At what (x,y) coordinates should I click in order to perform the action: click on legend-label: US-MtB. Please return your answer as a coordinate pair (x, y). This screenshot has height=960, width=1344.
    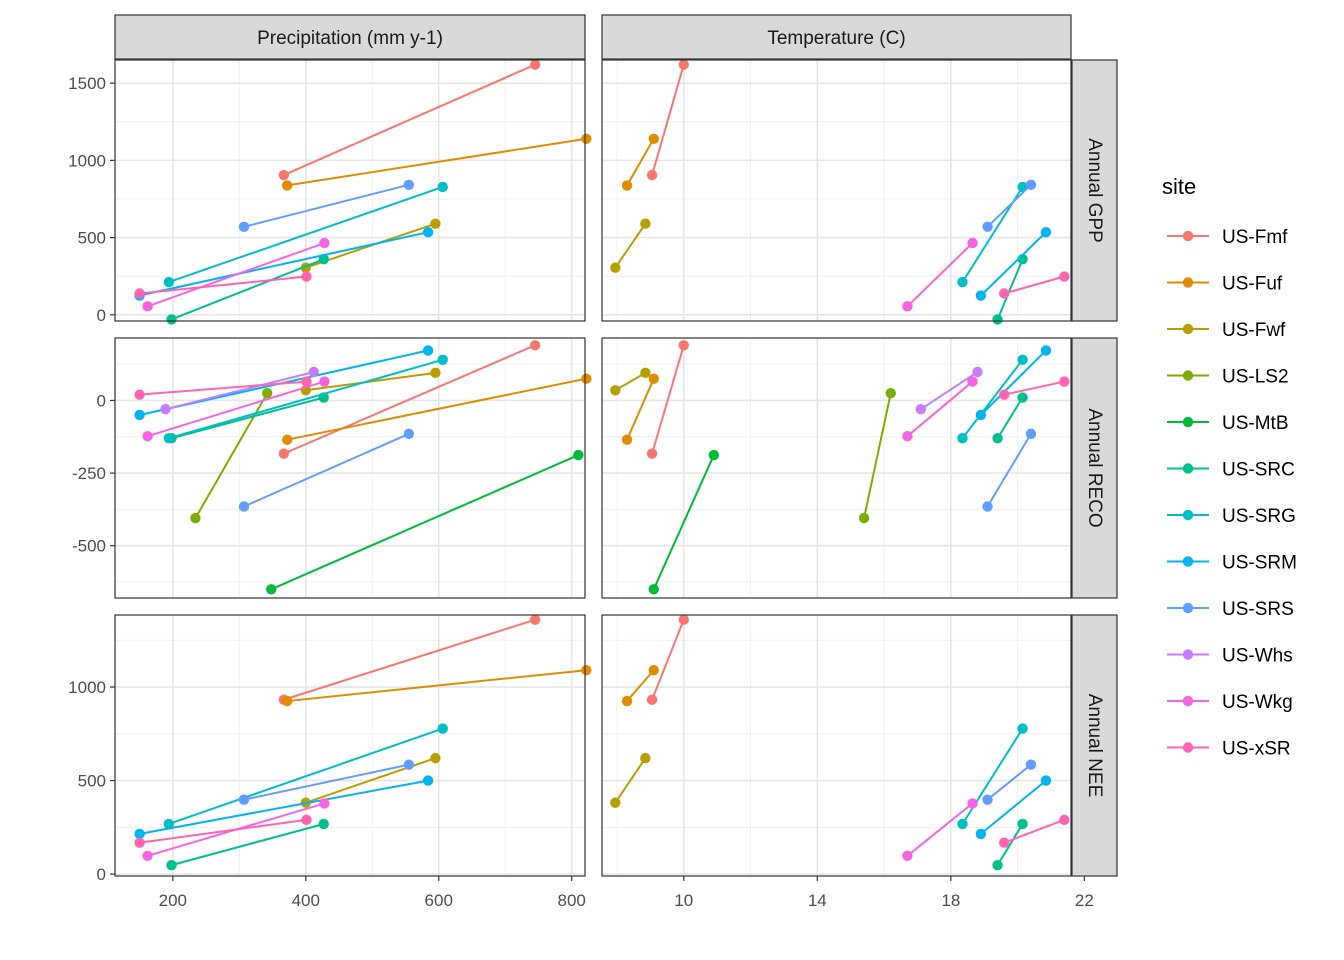
    Looking at the image, I should click on (1255, 423).